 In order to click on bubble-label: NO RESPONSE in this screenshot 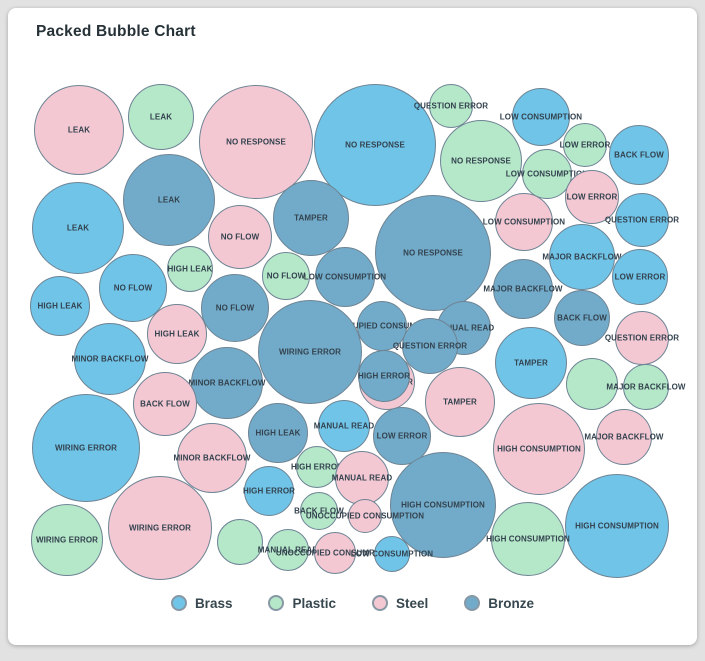, I will do `click(256, 142)`.